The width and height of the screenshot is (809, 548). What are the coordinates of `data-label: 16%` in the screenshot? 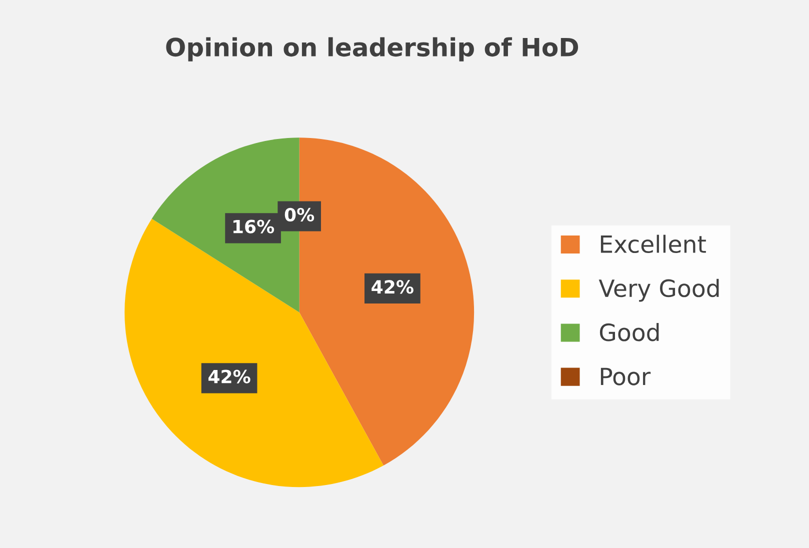 It's located at (253, 227).